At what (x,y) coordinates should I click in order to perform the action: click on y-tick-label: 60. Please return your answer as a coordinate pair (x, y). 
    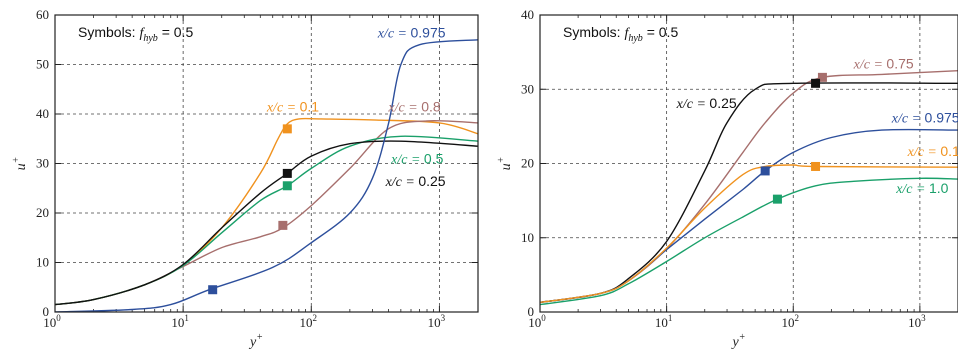
    Looking at the image, I should click on (42, 14).